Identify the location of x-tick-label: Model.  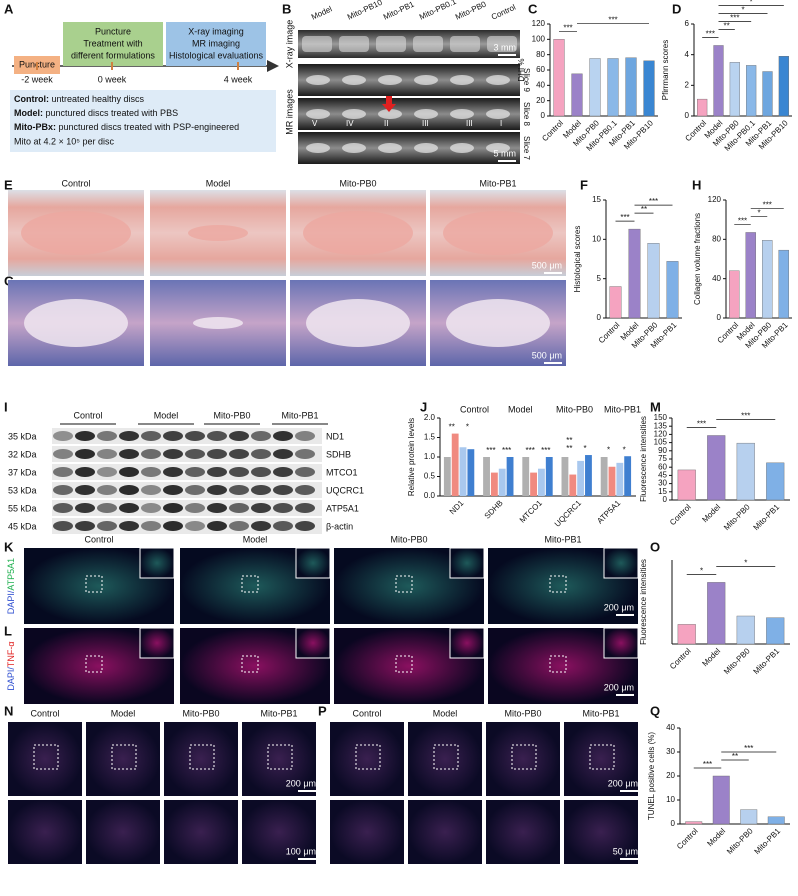
(716, 837).